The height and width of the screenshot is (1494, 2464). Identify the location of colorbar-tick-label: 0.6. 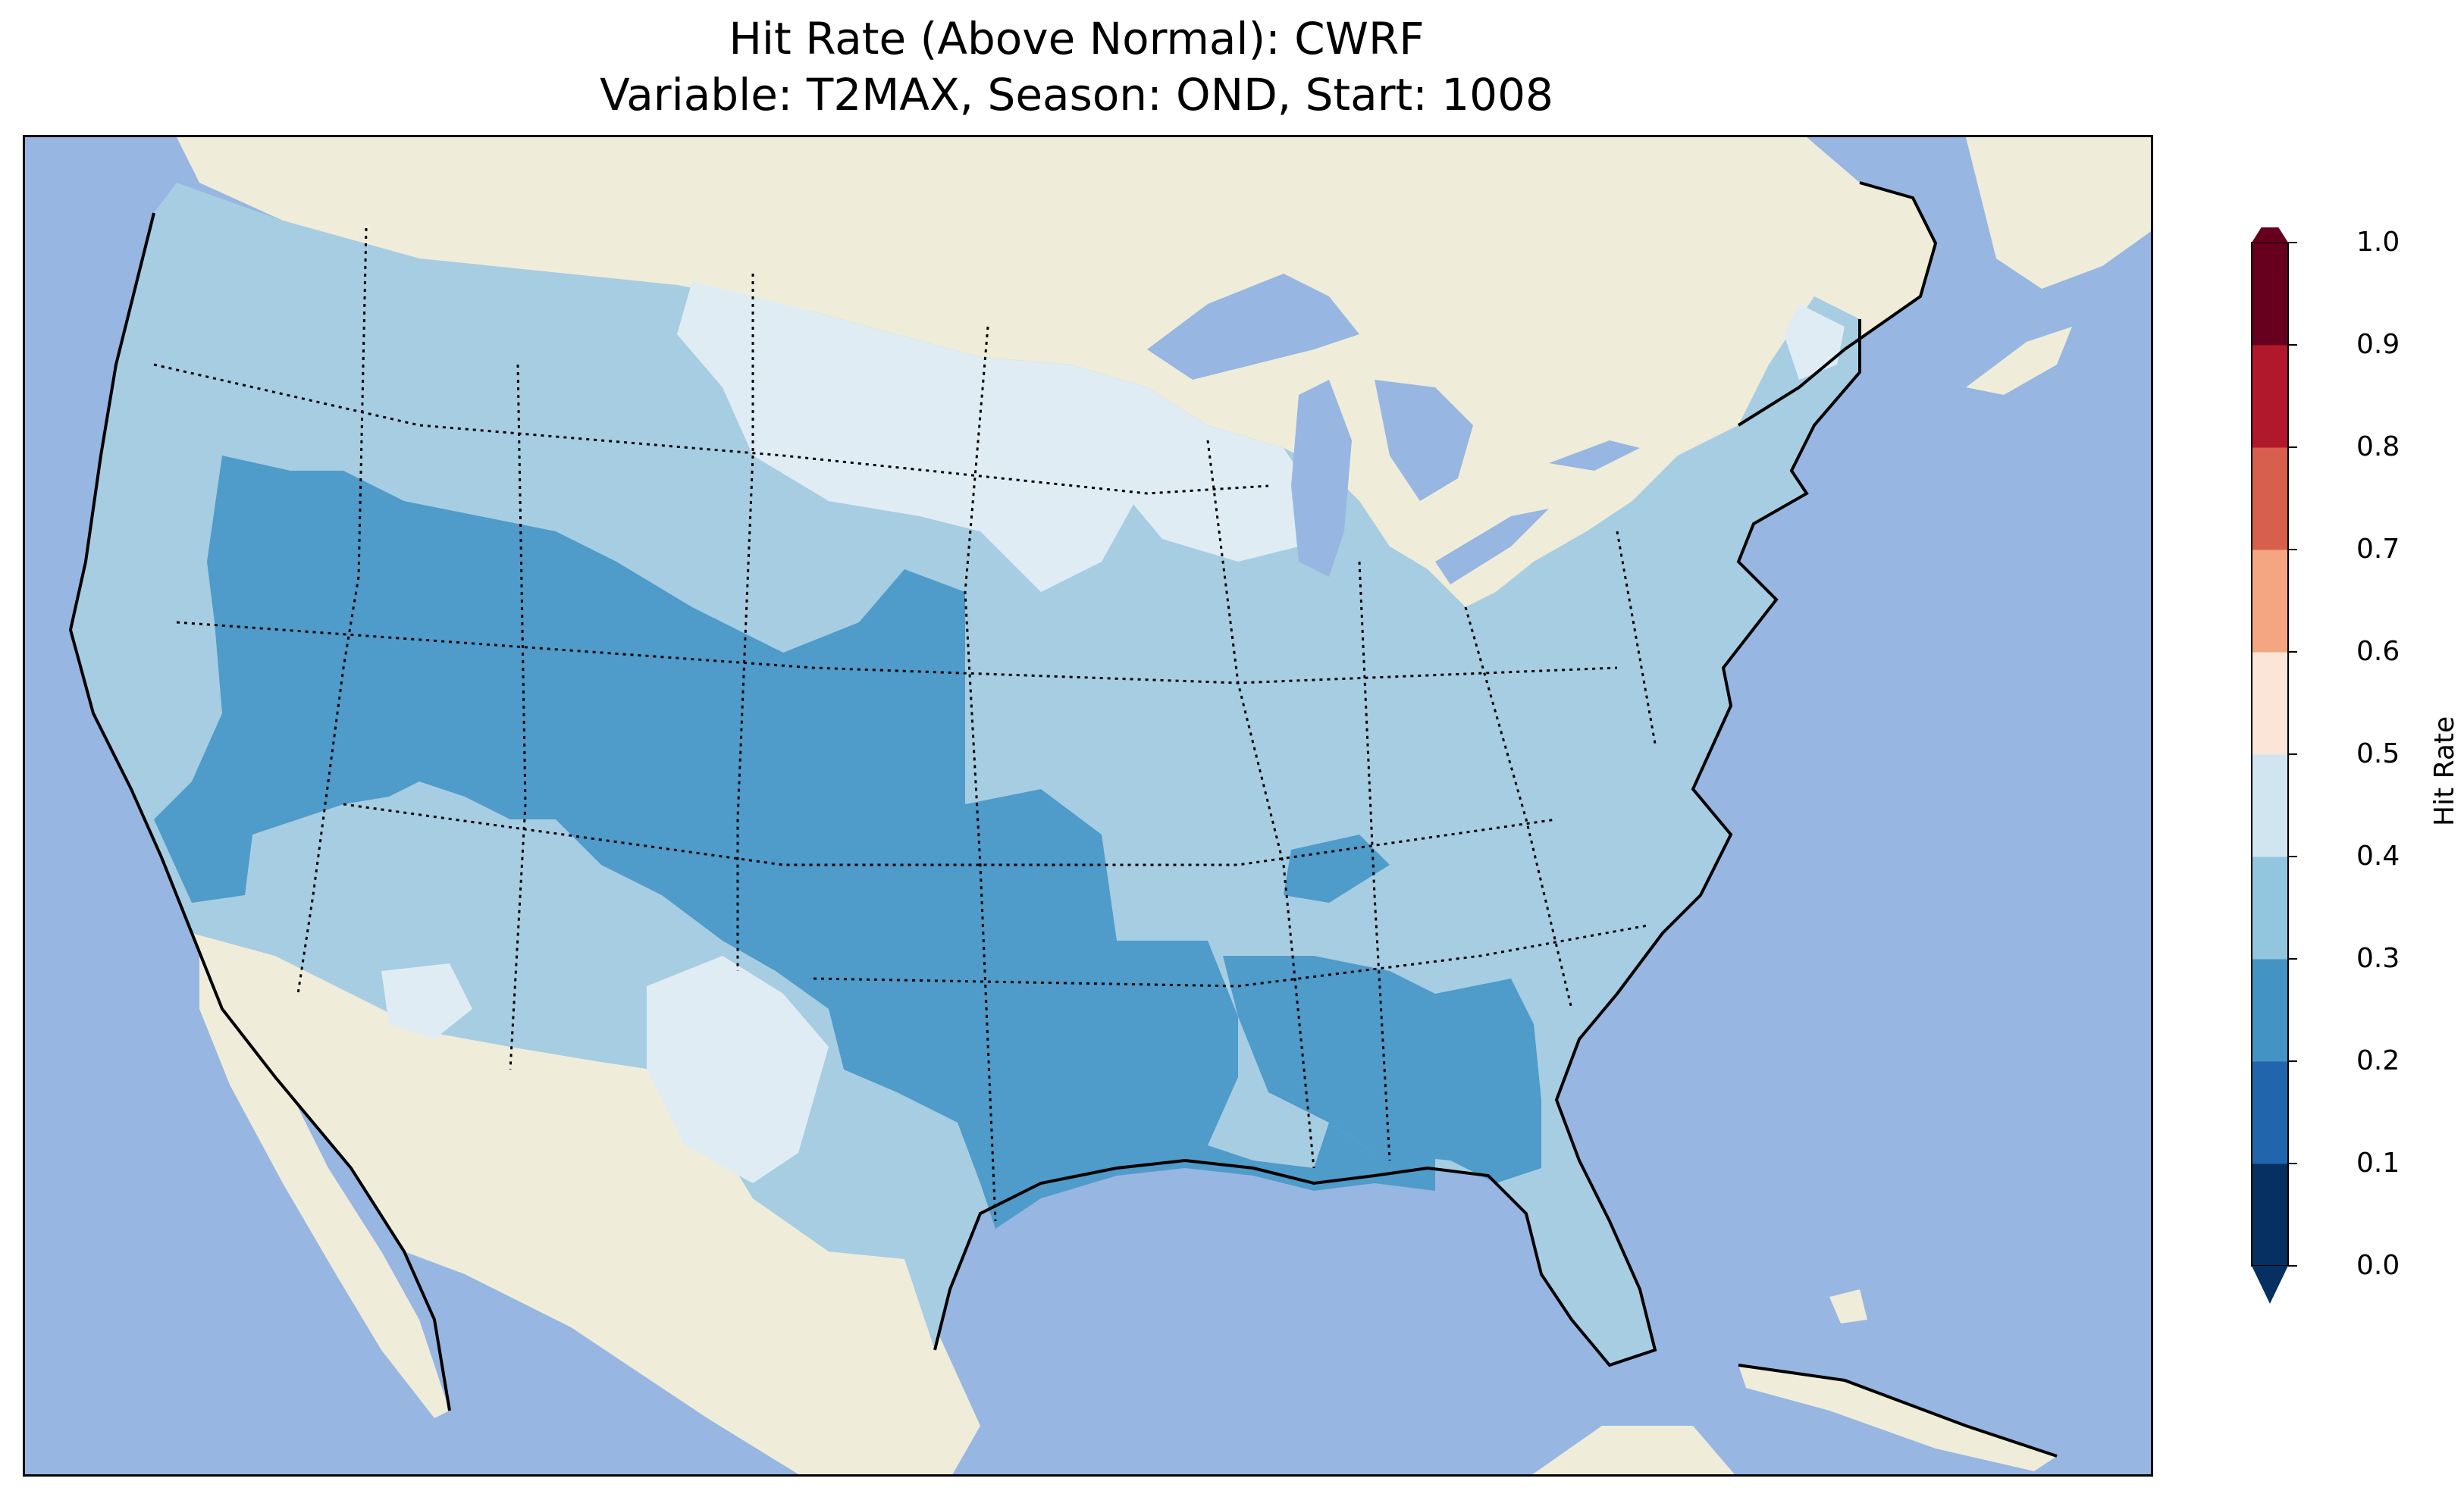
(2378, 651).